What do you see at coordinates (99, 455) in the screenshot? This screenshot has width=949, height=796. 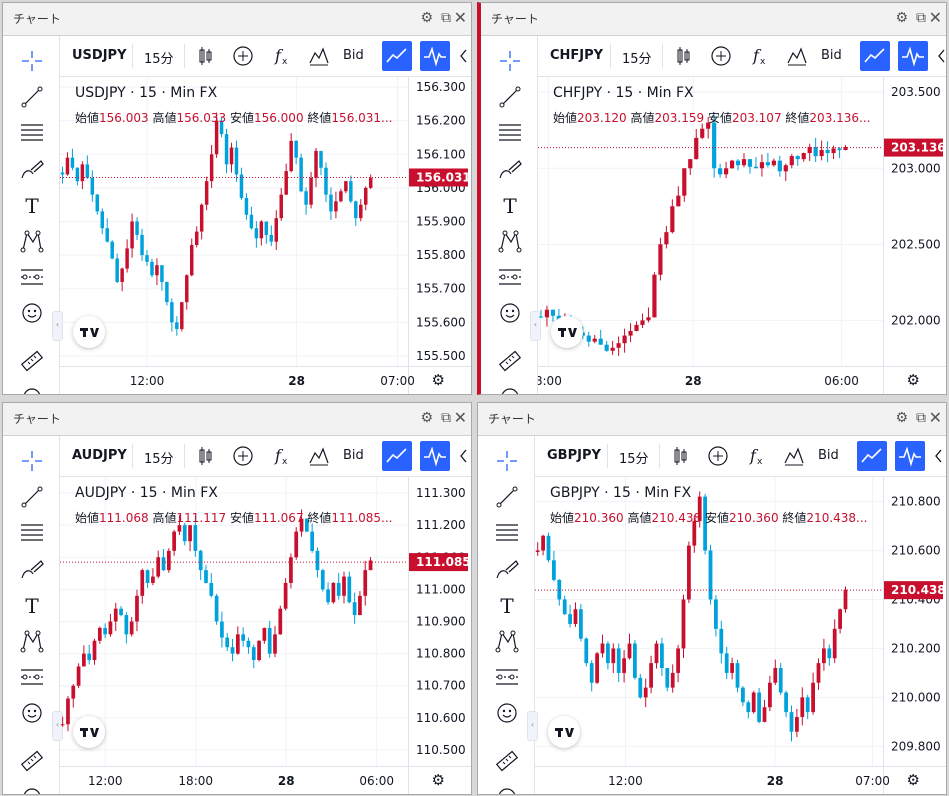 I see `symbol-button: AUDJPY` at bounding box center [99, 455].